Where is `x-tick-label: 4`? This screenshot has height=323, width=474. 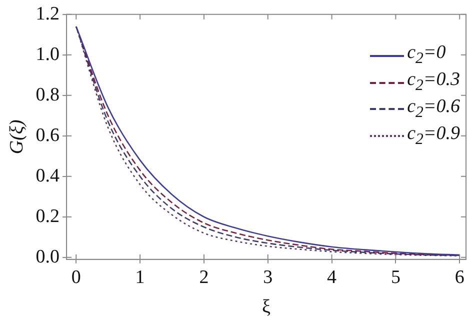
x-tick-label: 4 is located at coordinates (332, 277).